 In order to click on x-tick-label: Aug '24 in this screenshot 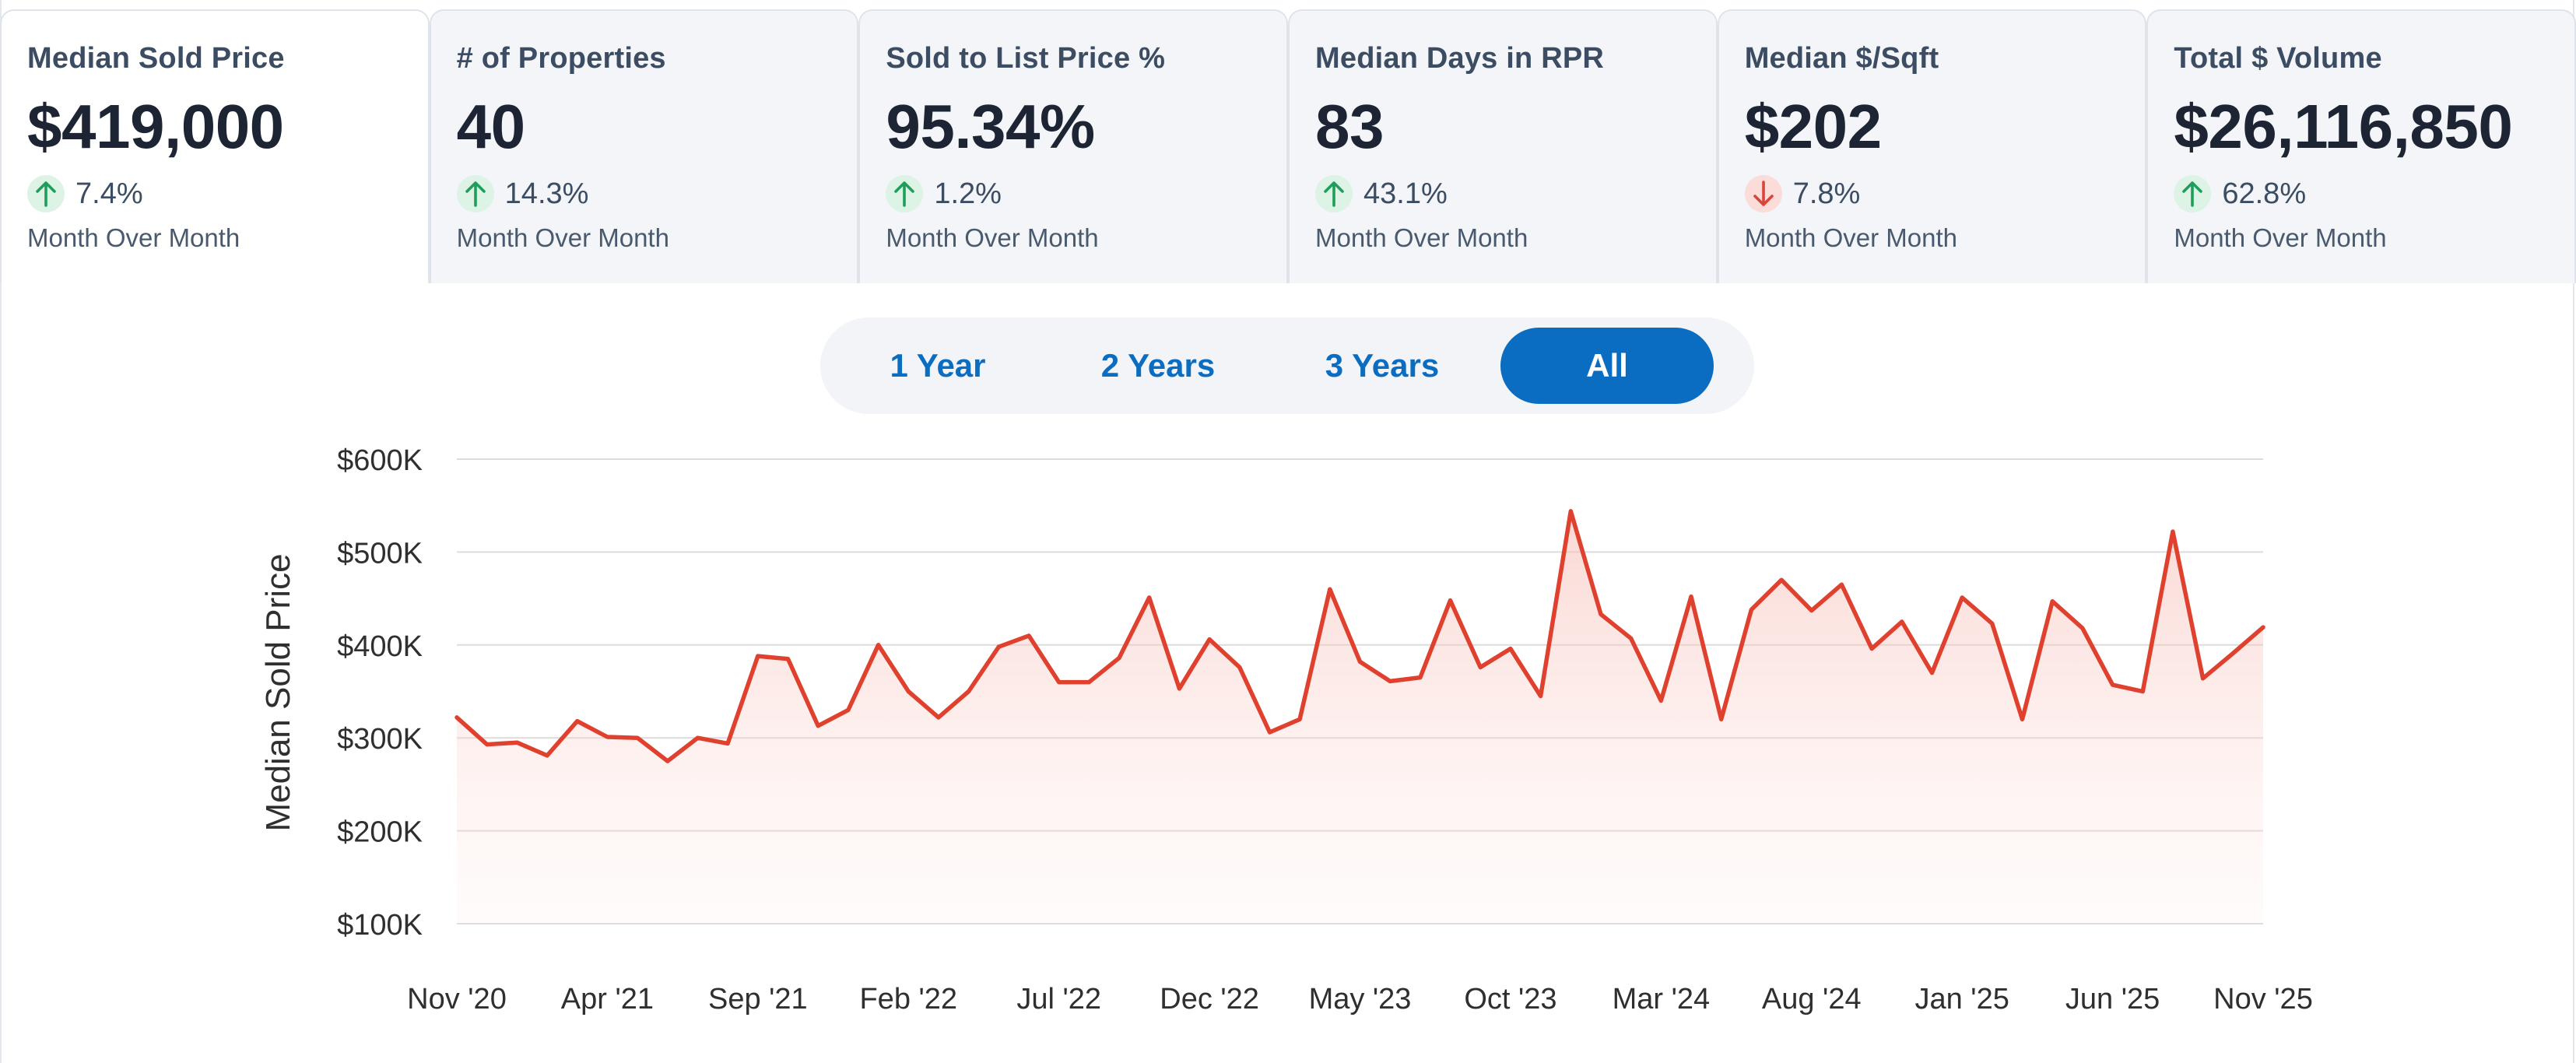, I will do `click(1812, 999)`.